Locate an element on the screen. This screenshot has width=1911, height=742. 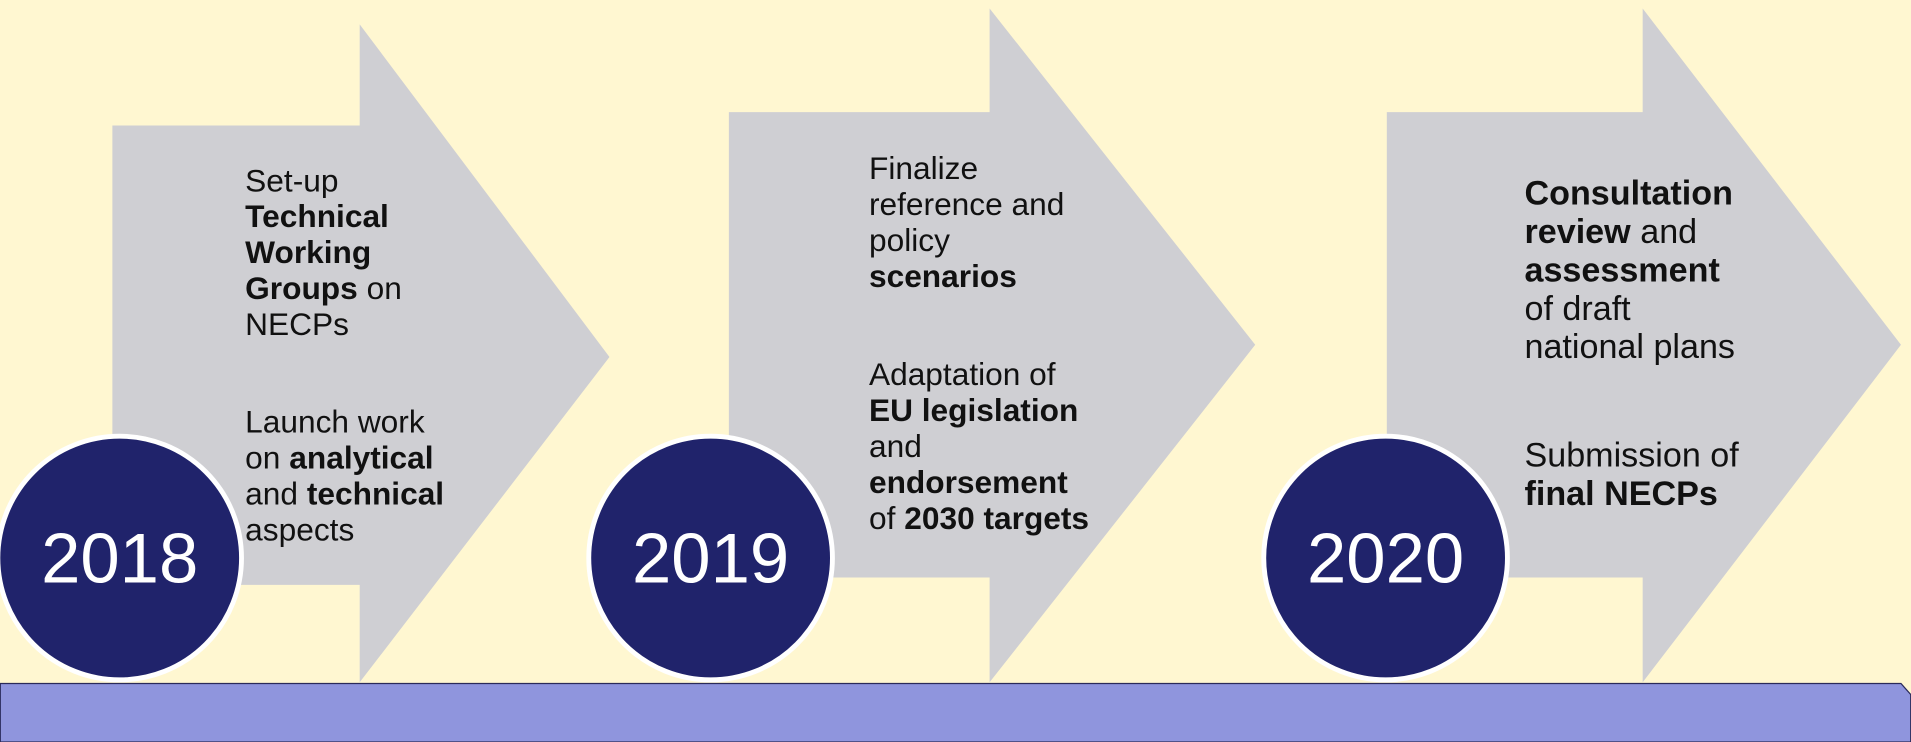
text-run: aspects is located at coordinates (299, 529).